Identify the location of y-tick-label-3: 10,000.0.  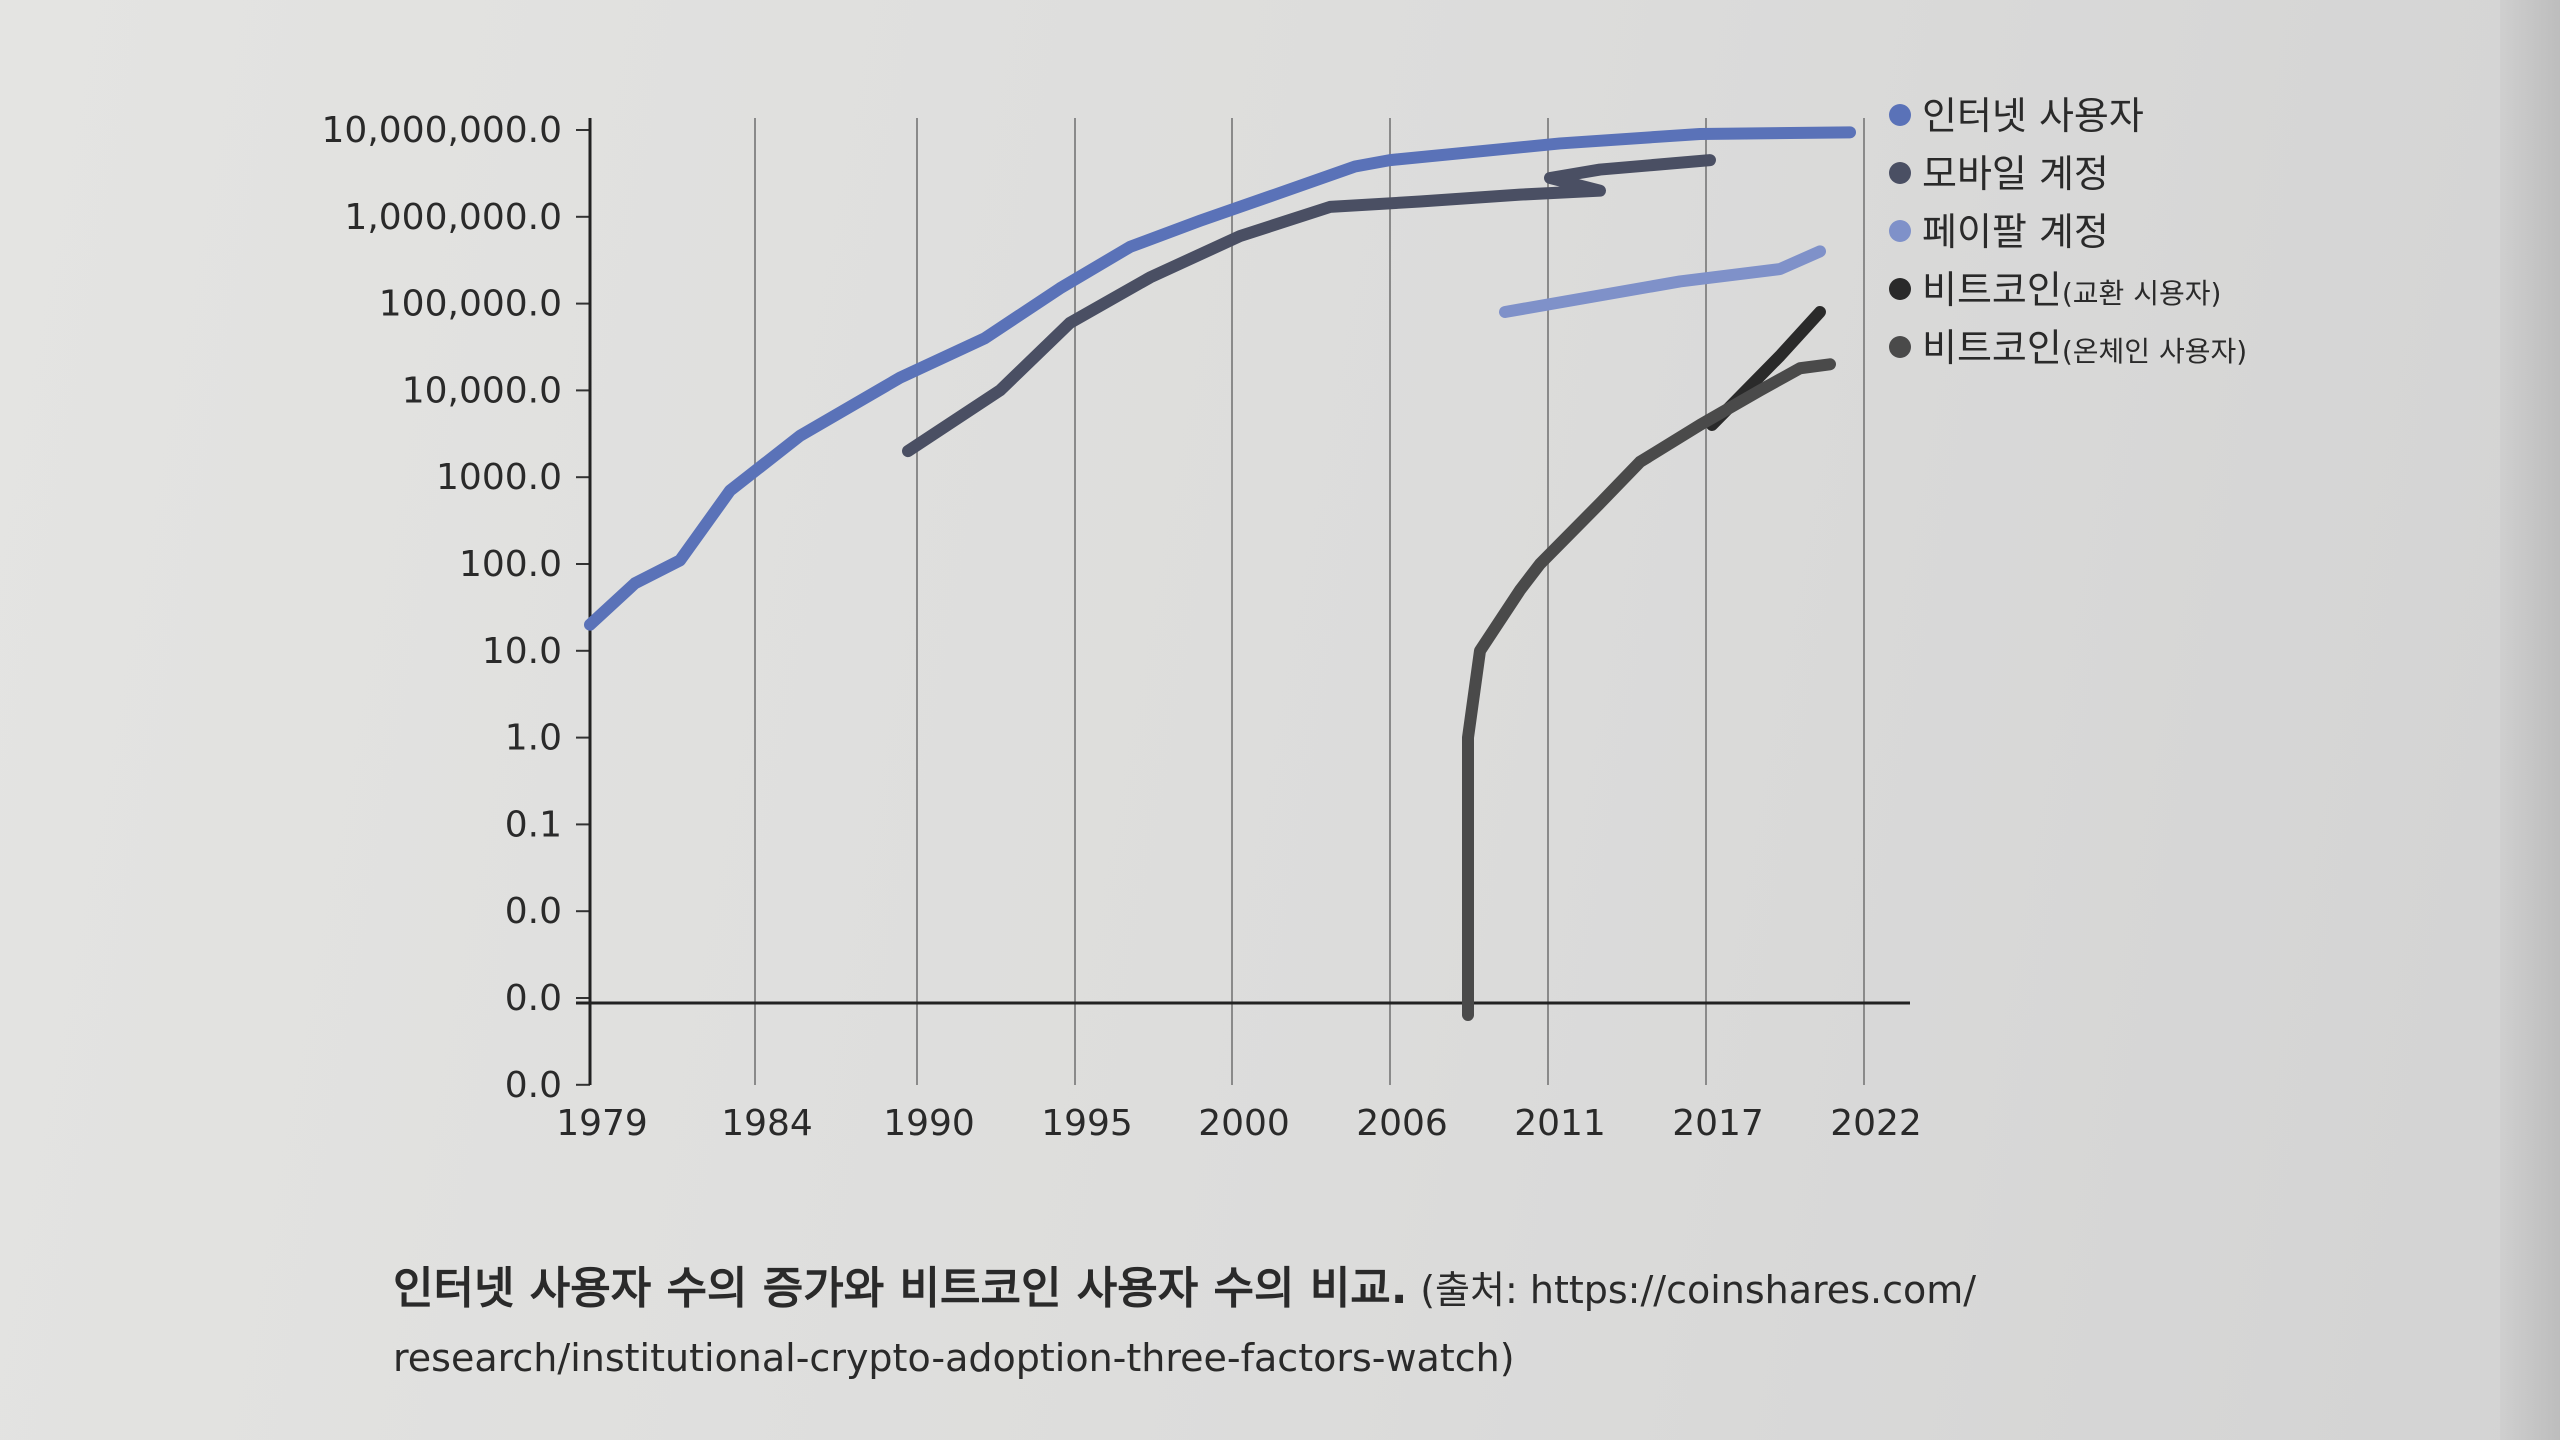
(482, 390).